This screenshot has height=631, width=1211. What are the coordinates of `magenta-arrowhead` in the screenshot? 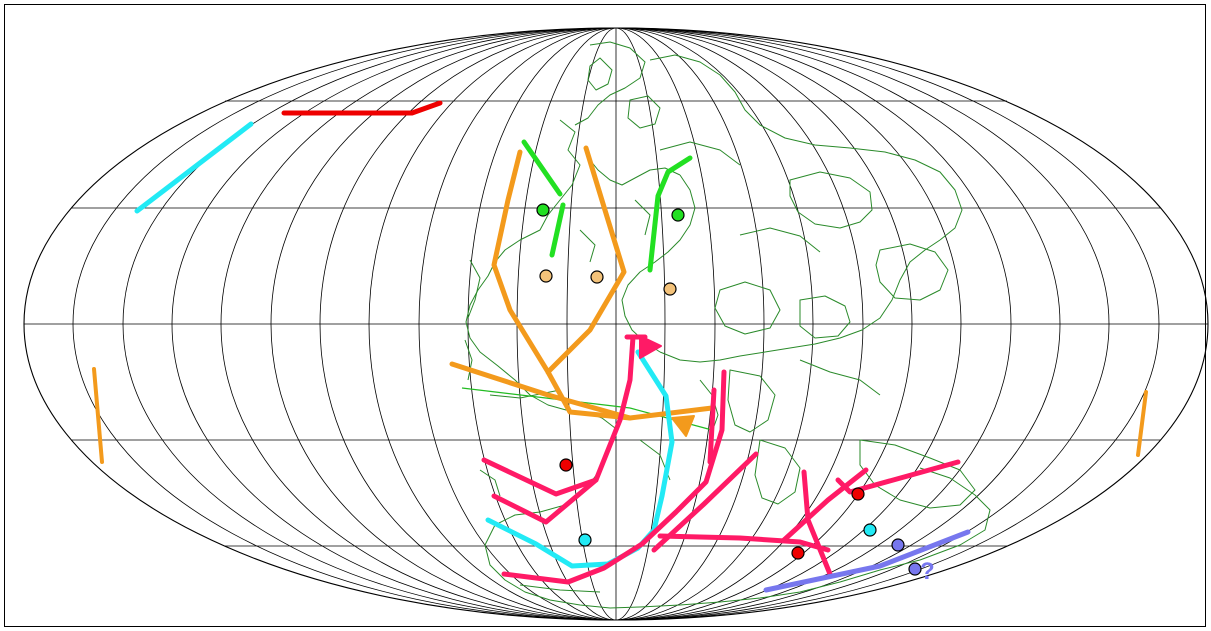 It's located at (650, 347).